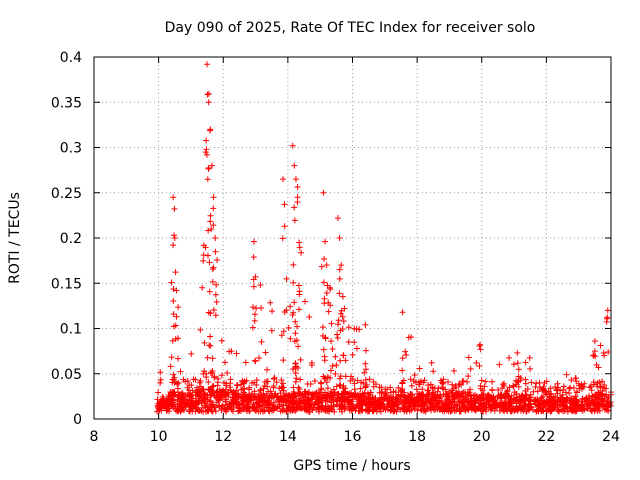 This screenshot has height=480, width=640. I want to click on y-tick-label: 0.35, so click(66, 103).